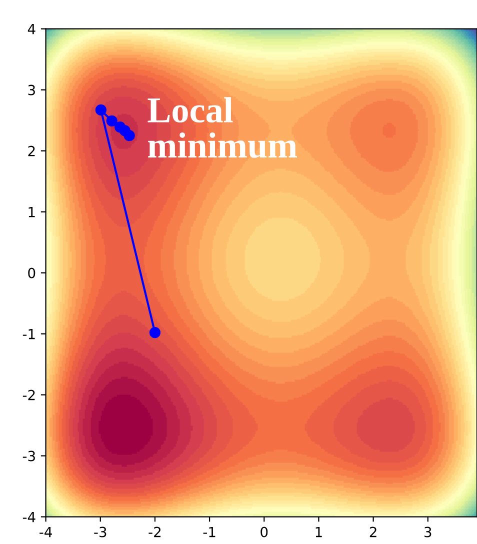 The height and width of the screenshot is (544, 477). Describe the element at coordinates (31, 90) in the screenshot. I see `y-tick-label: 3` at that location.